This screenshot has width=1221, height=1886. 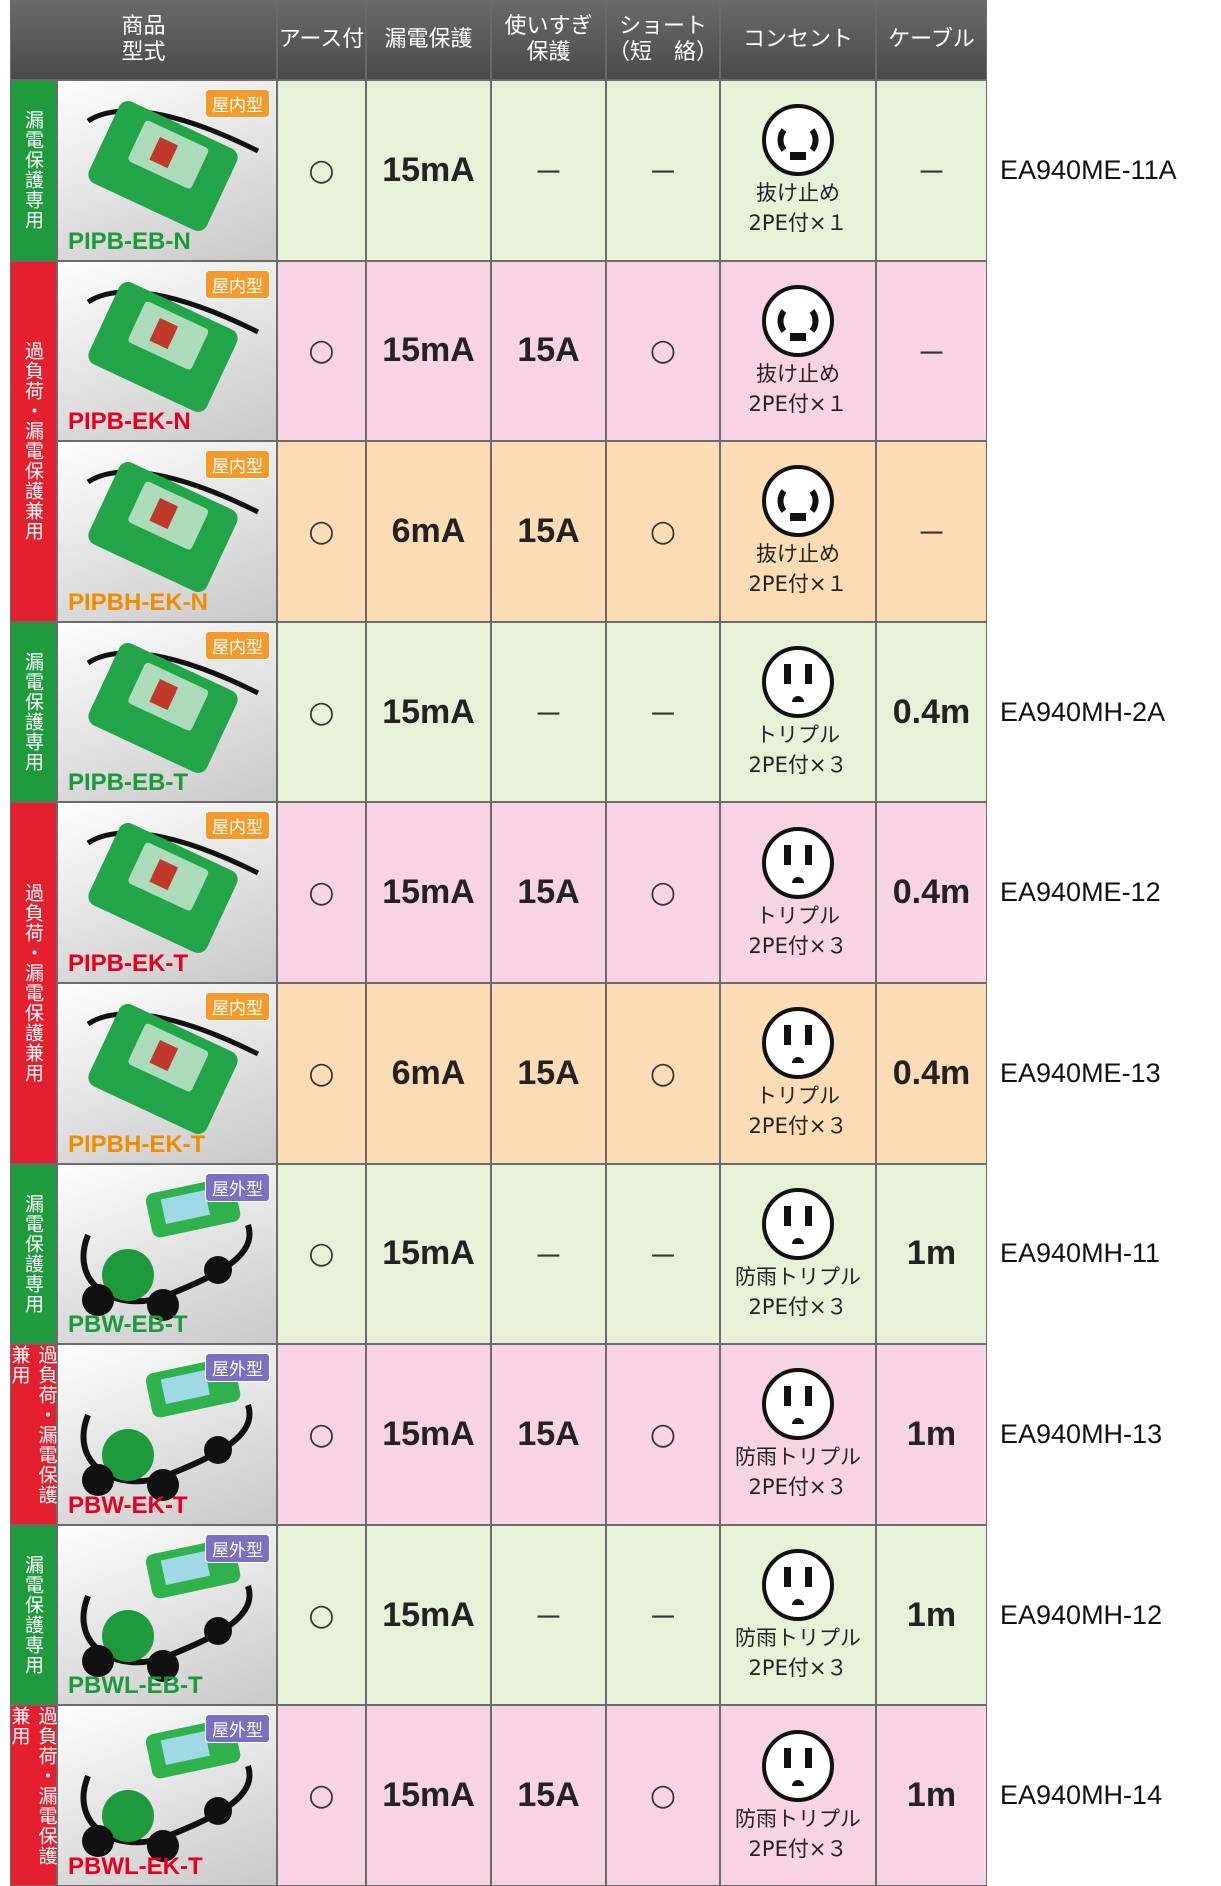 I want to click on header-text: ケーブル, so click(x=931, y=39).